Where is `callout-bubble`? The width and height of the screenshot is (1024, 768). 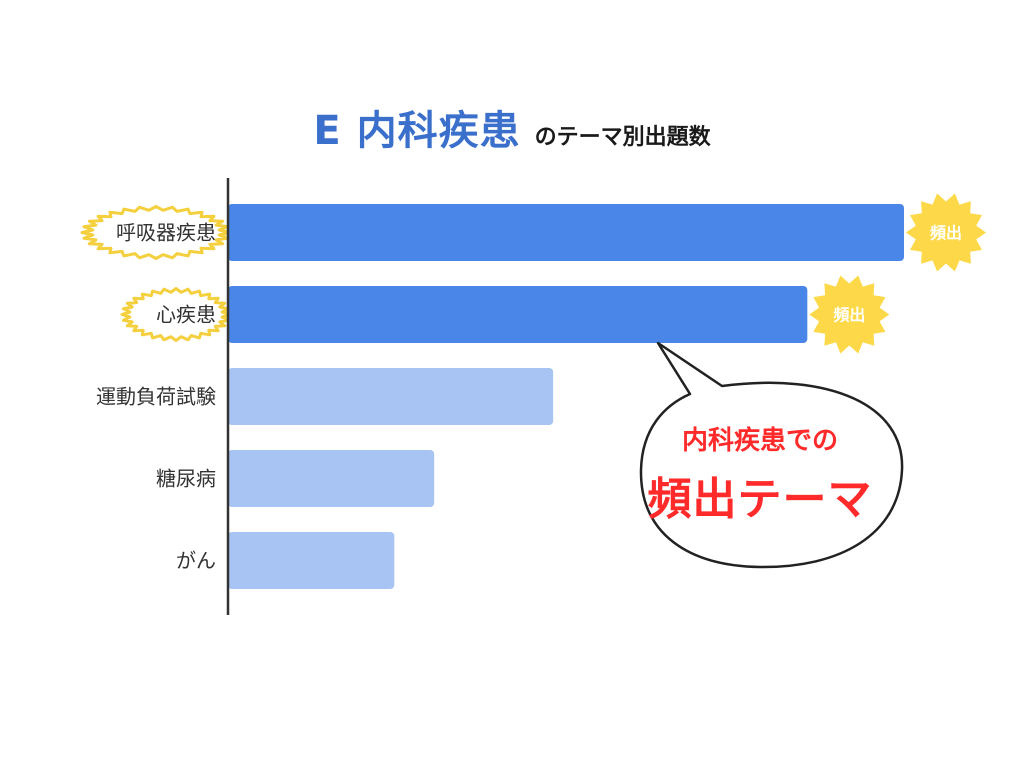
callout-bubble is located at coordinates (771, 455).